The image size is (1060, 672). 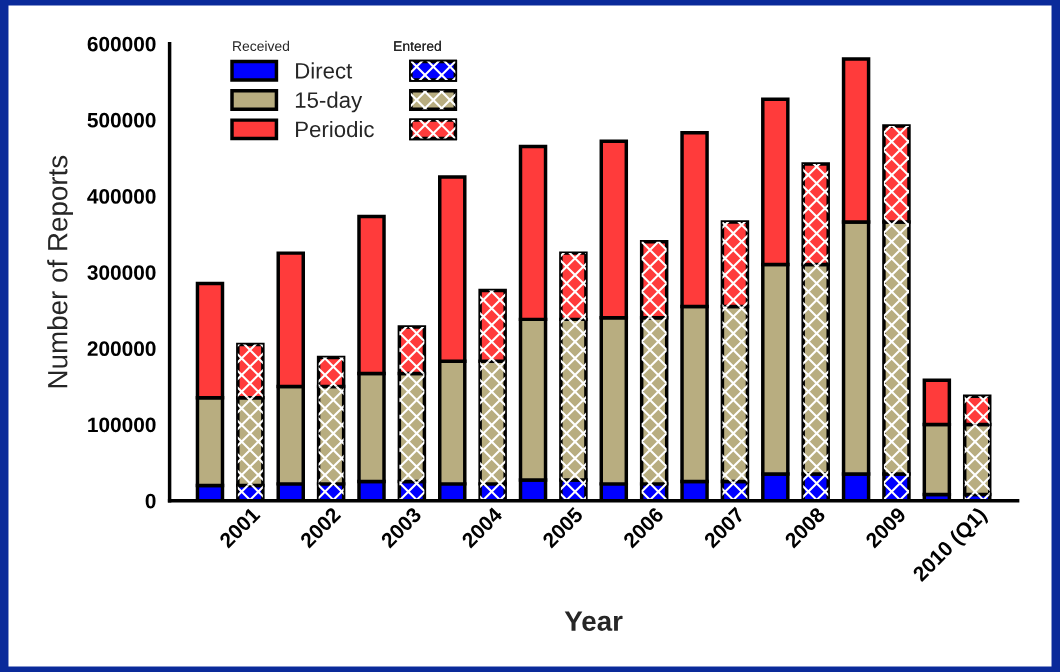 I want to click on y-tick-label: 300000, so click(x=121, y=272).